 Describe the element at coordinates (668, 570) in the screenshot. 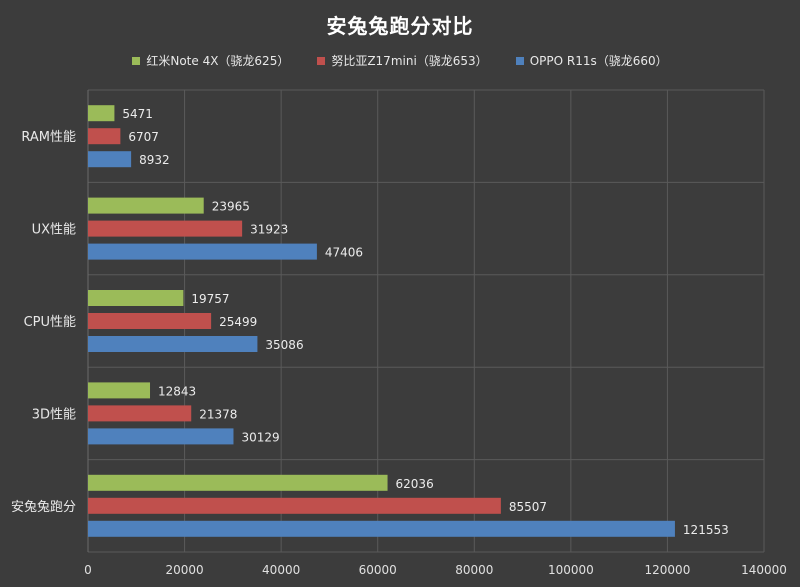

I see `x-tick-label: 120000` at that location.